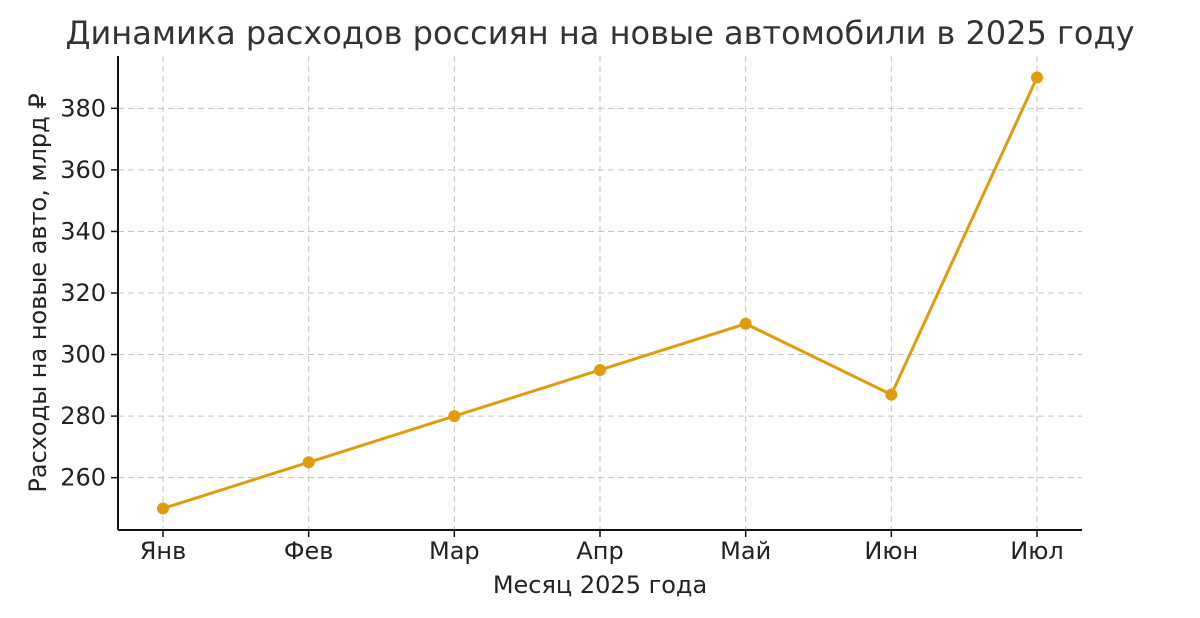 The height and width of the screenshot is (618, 1200). Describe the element at coordinates (309, 551) in the screenshot. I see `x-tick-label: Фев` at that location.